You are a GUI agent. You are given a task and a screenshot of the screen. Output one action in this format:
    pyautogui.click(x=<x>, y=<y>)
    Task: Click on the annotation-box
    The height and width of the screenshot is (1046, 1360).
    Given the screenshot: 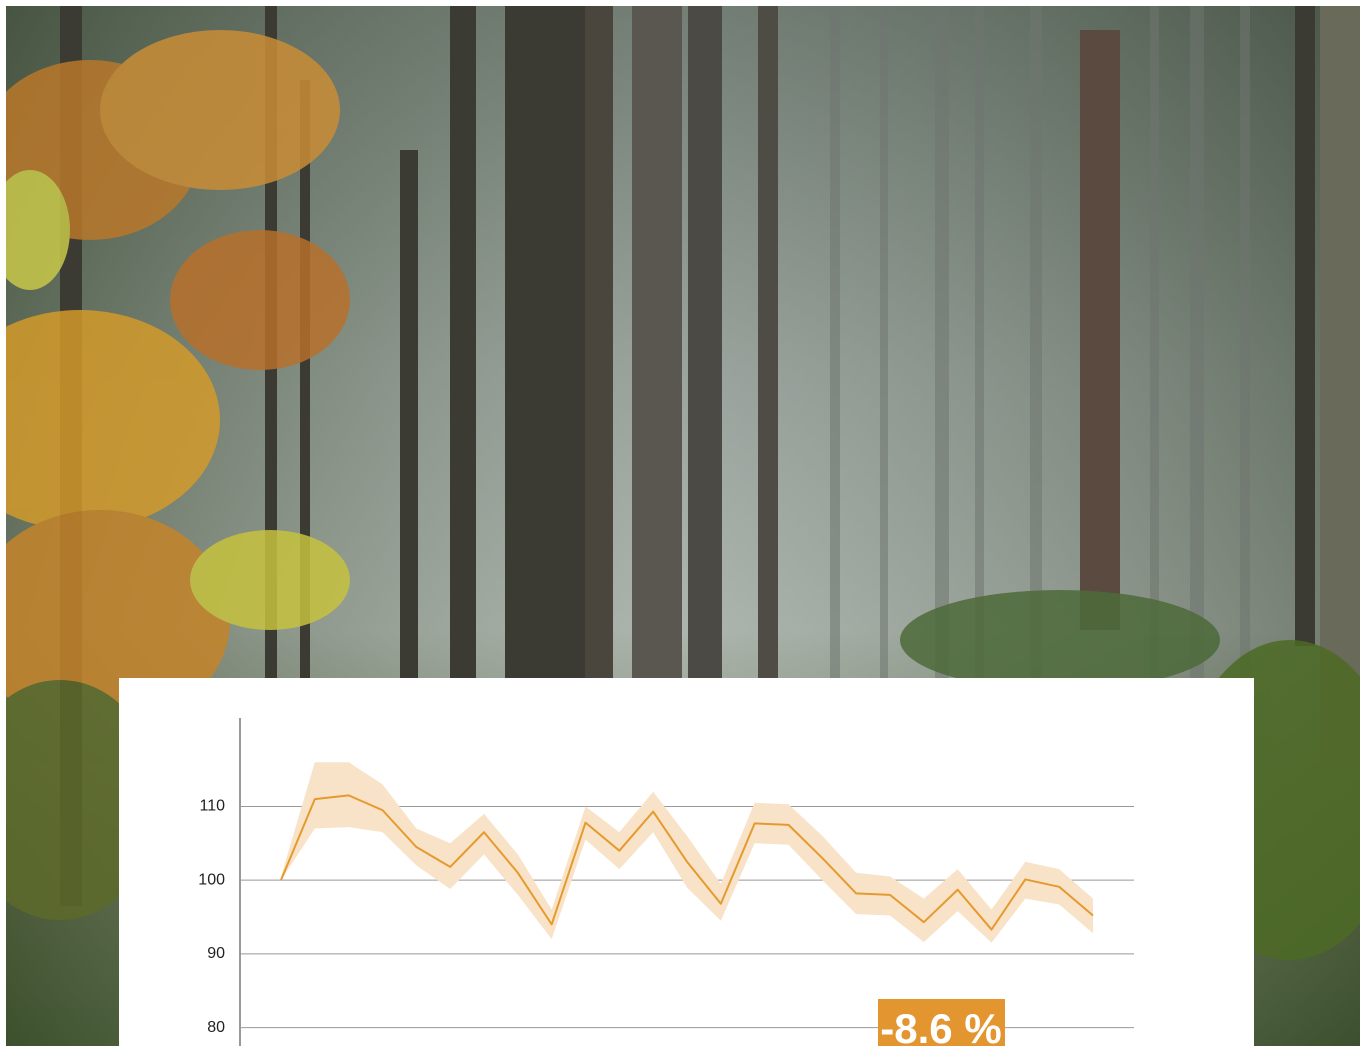 What is the action you would take?
    pyautogui.click(x=941, y=1022)
    